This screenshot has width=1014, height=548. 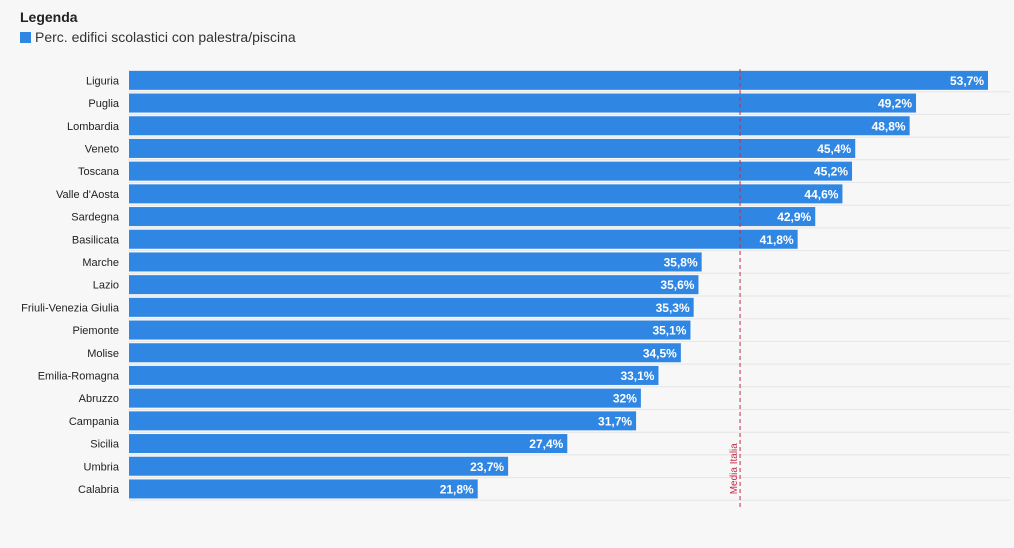 I want to click on category-label: Sardegna, so click(x=95, y=218).